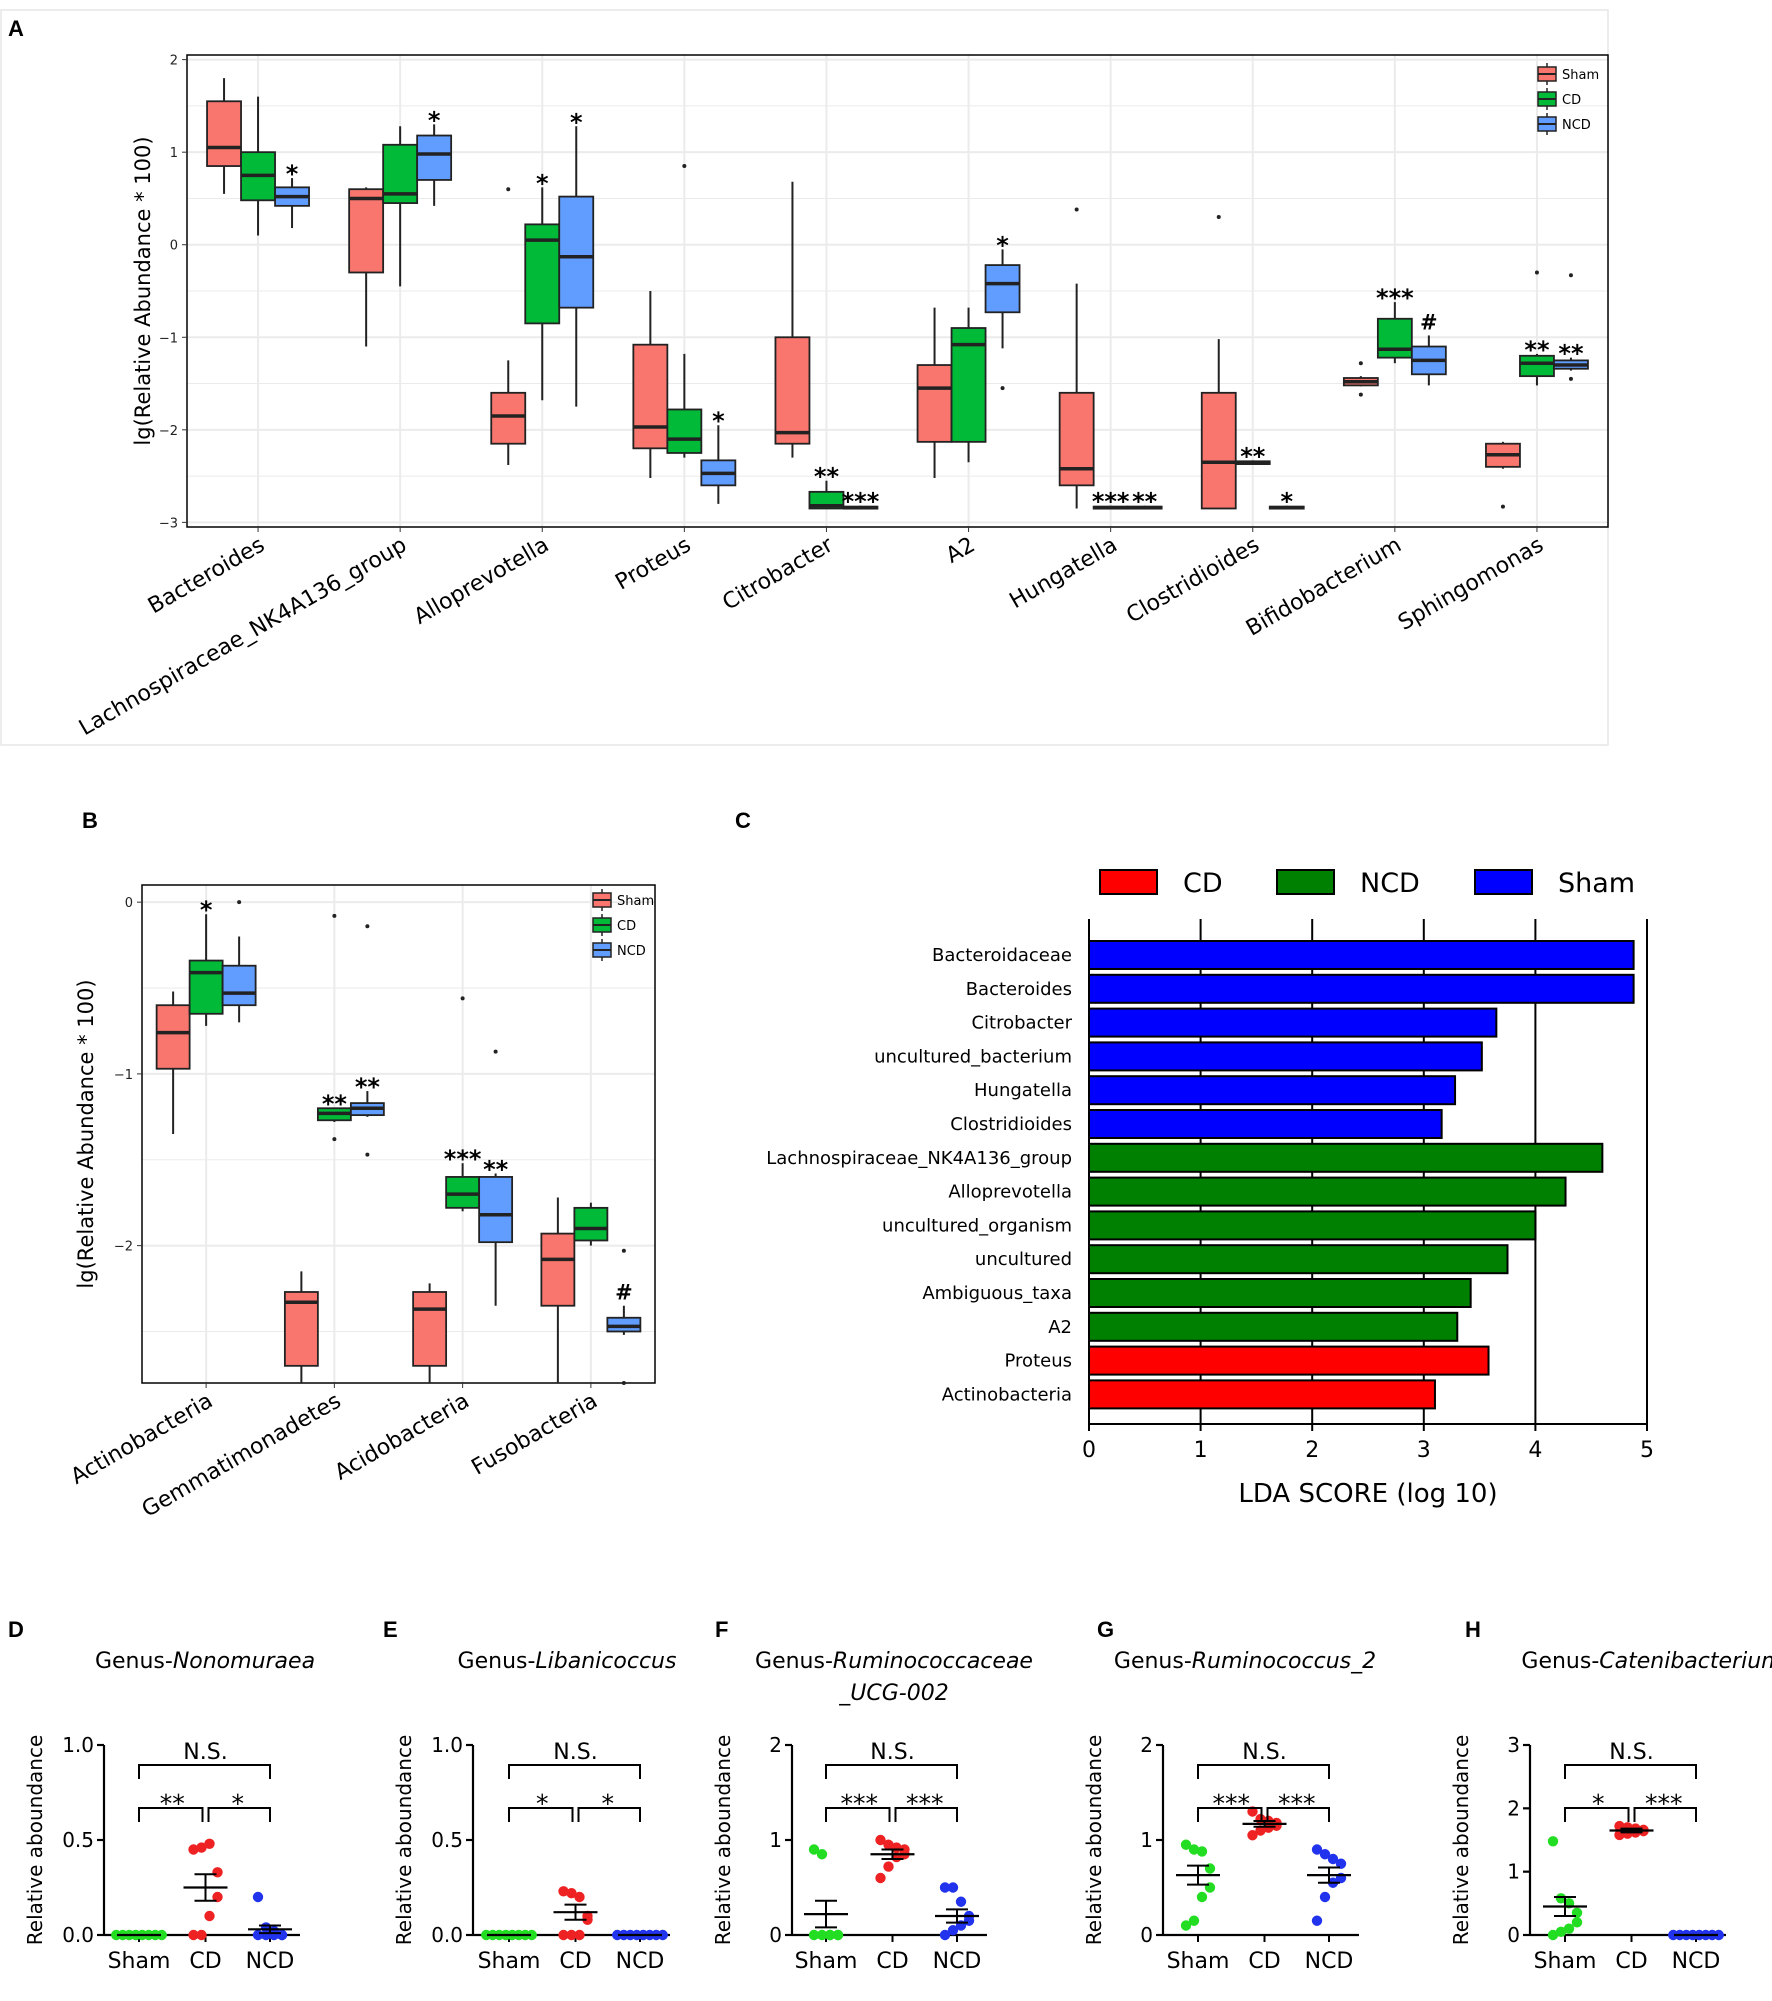 The image size is (1772, 2001). I want to click on box-a2-sham, so click(934, 392).